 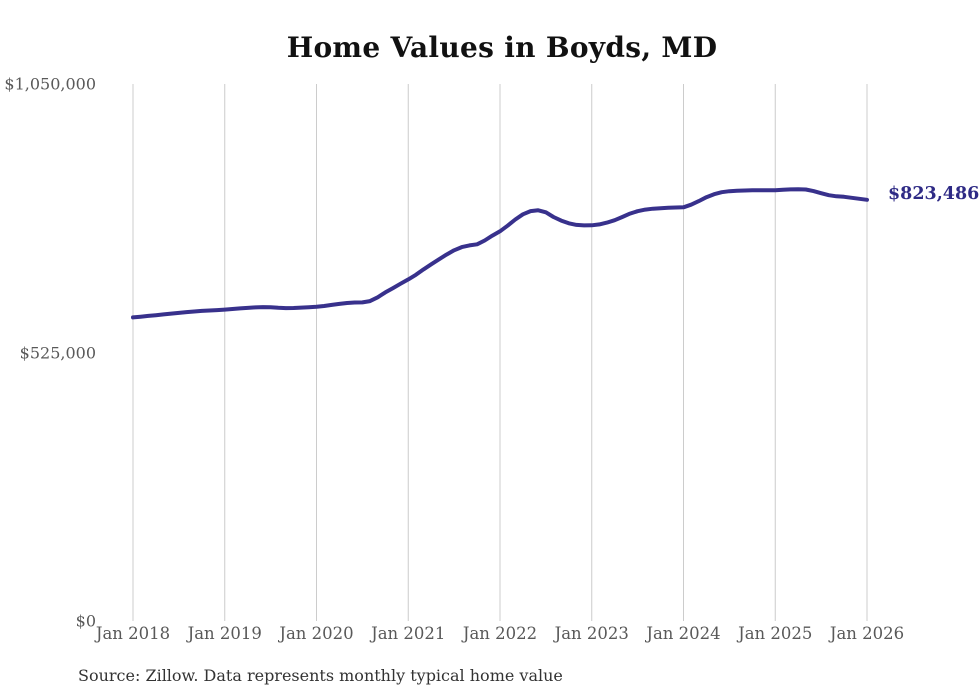 What do you see at coordinates (50, 84) in the screenshot?
I see `y-tick-label: $1,050,000` at bounding box center [50, 84].